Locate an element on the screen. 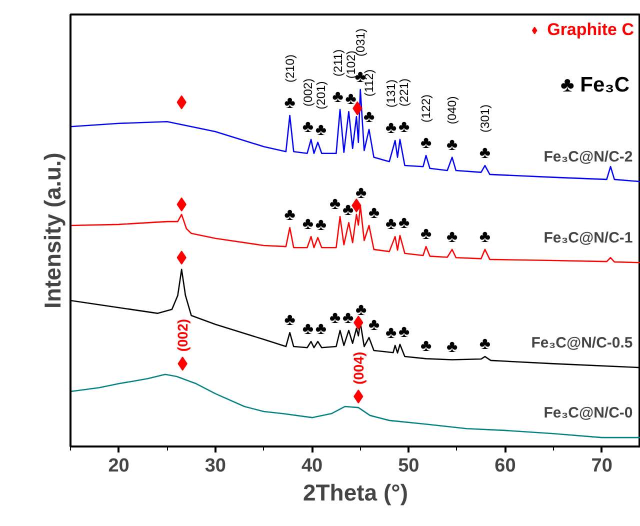 Image resolution: width=640 pixels, height=526 pixels. annotation: (201) is located at coordinates (321, 95).